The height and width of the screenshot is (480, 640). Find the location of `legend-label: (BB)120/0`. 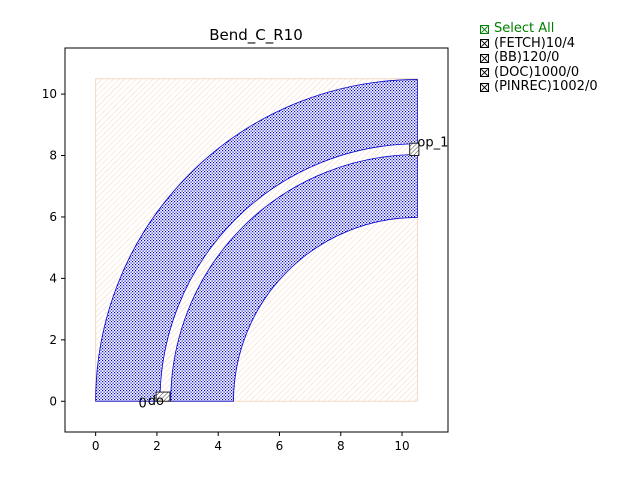

legend-label: (BB)120/0 is located at coordinates (527, 57).